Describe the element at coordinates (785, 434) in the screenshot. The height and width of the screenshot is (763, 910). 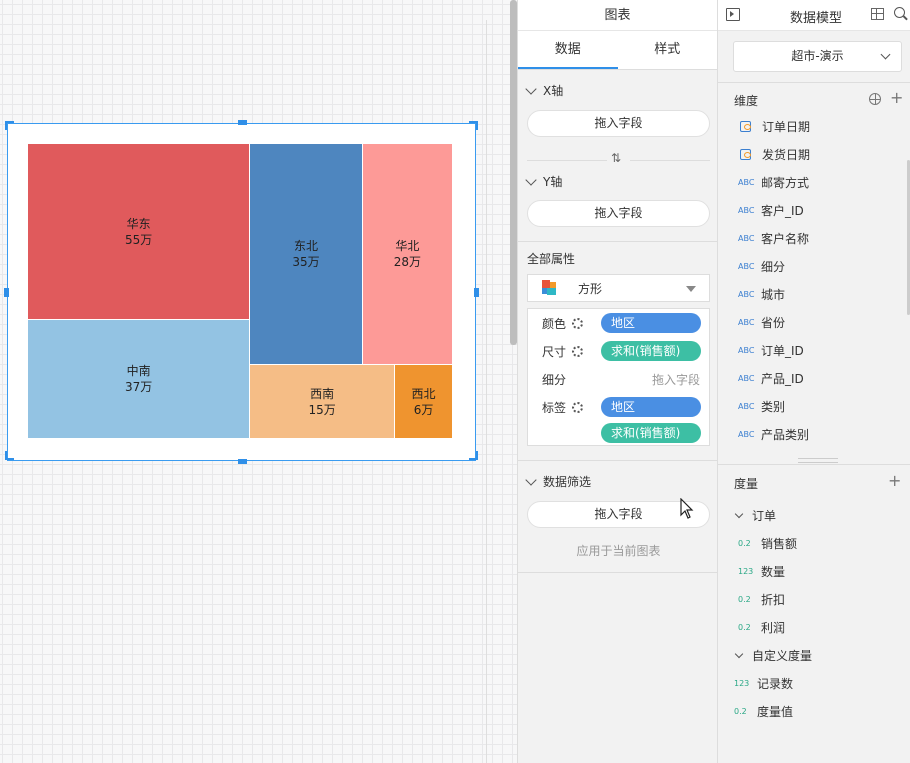
I see `field-name: 产品类别` at that location.